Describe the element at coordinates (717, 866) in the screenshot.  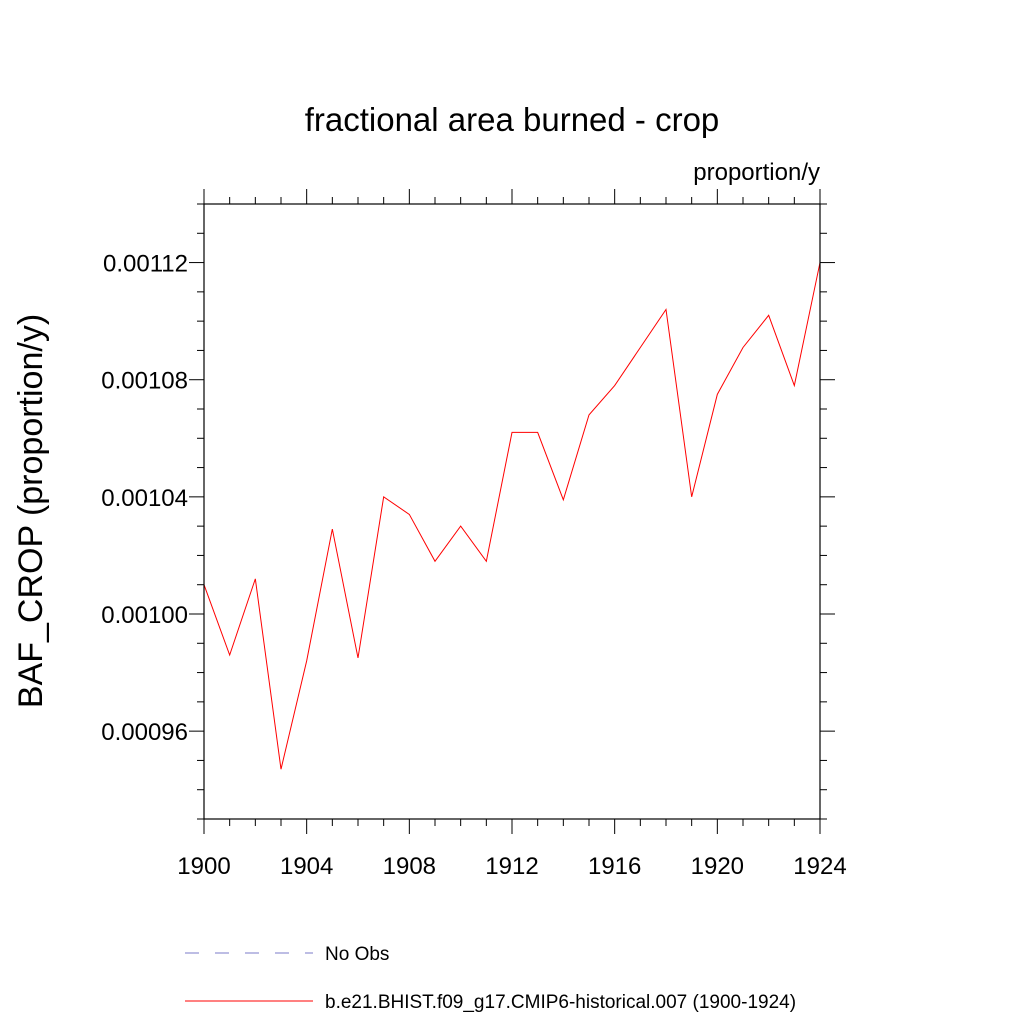
I see `x-tick-label: 1920` at that location.